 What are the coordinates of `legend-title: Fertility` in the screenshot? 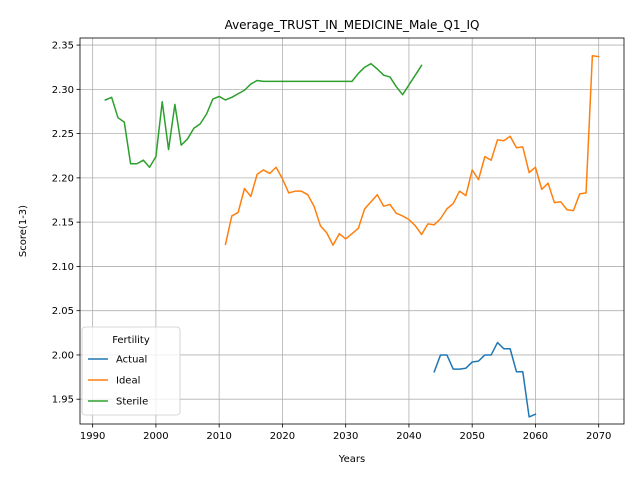 It's located at (131, 340).